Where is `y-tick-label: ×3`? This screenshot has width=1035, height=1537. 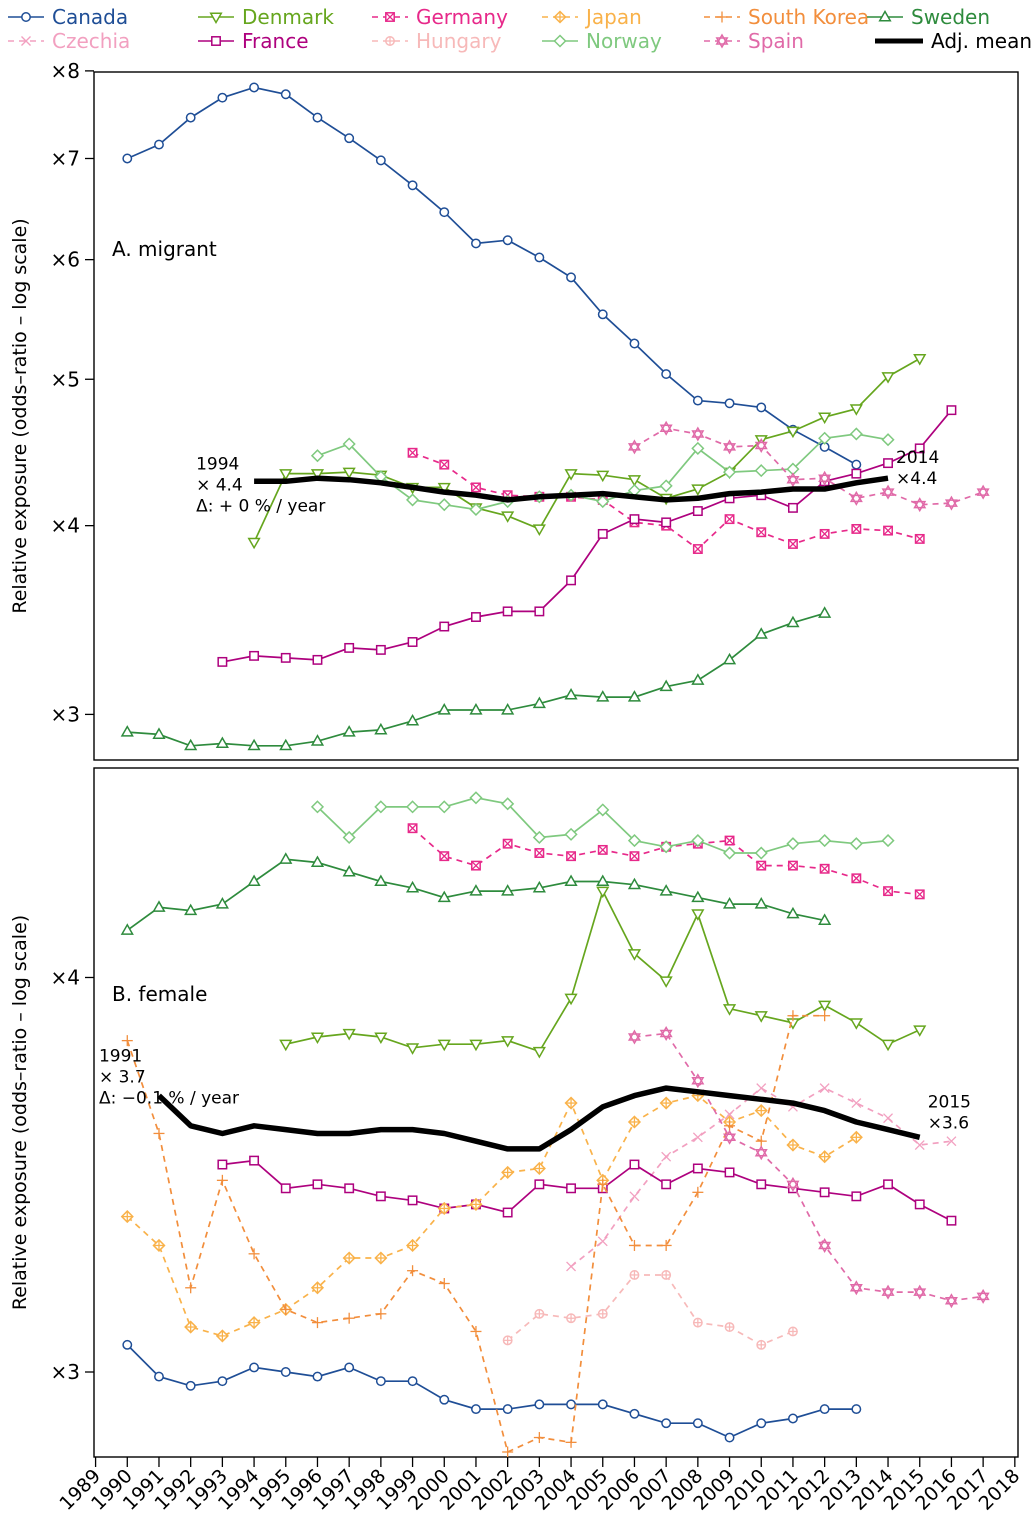 y-tick-label: ×3 is located at coordinates (65, 1372).